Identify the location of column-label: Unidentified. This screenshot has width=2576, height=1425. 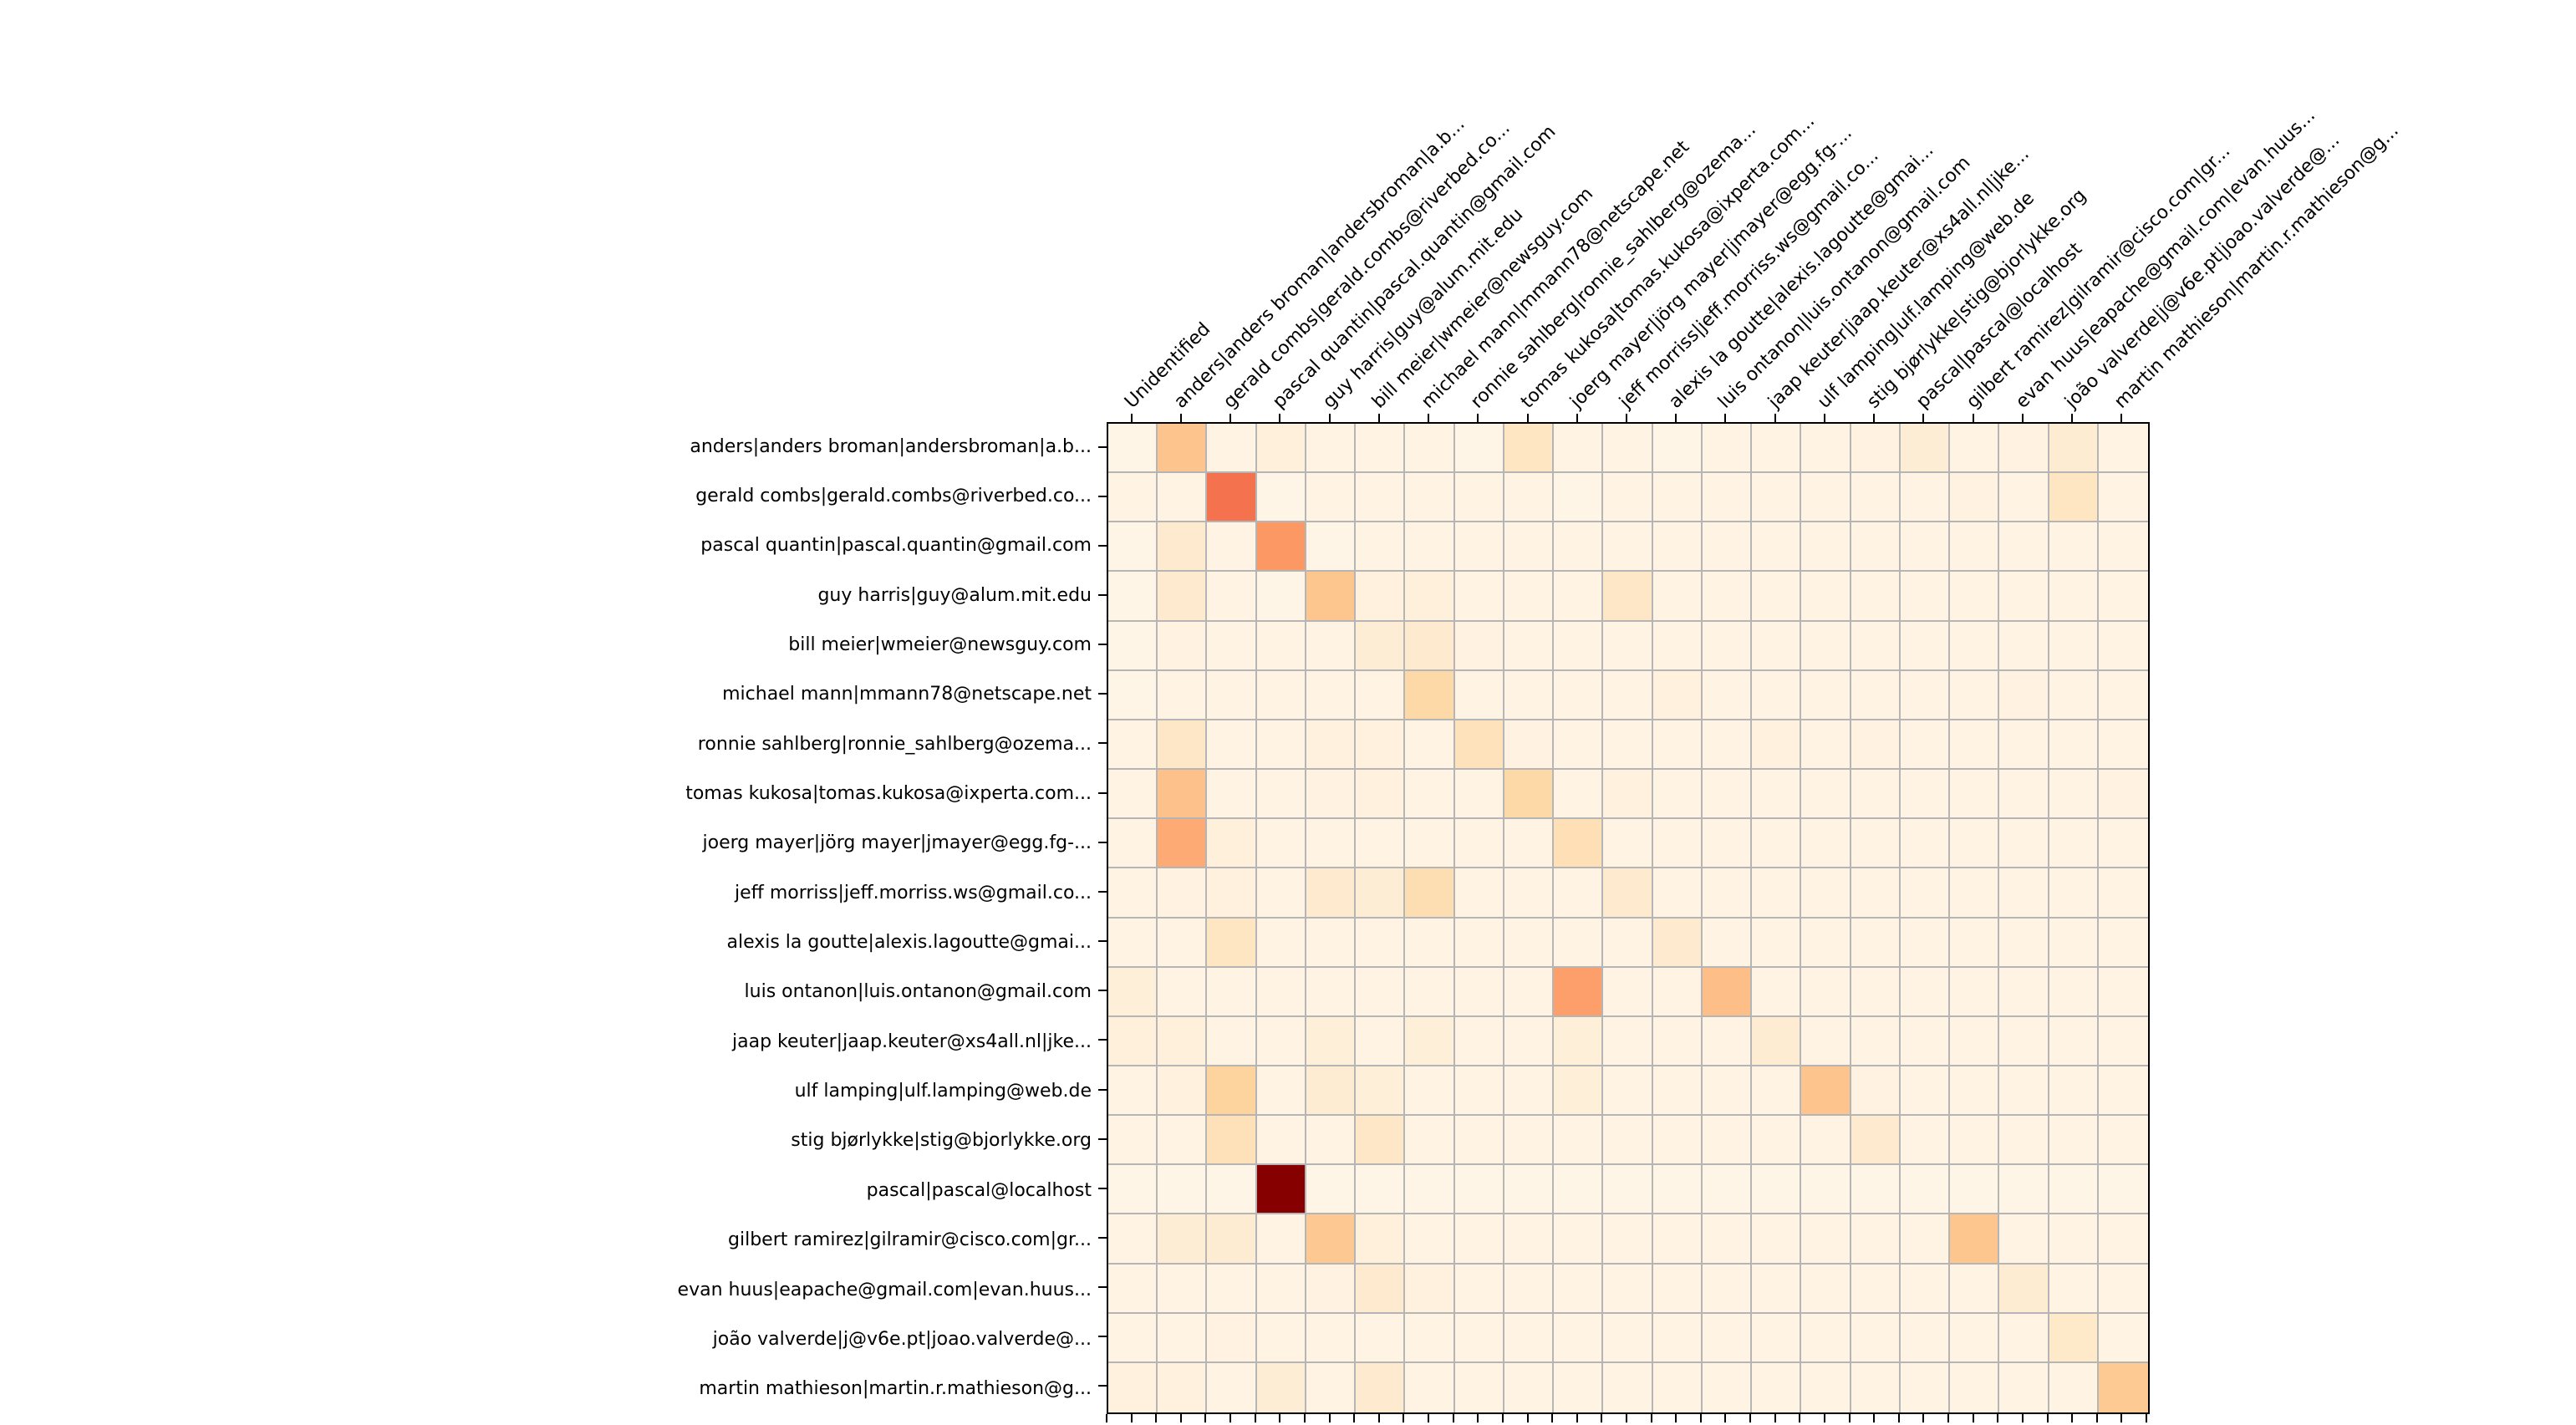
(1167, 365).